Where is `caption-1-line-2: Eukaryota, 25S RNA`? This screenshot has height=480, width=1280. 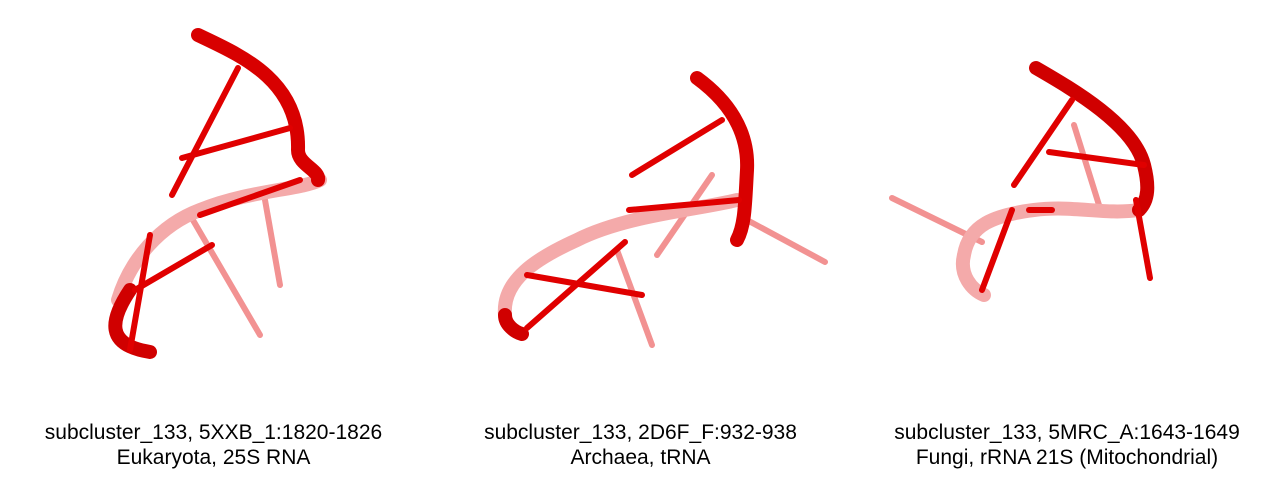 caption-1-line-2: Eukaryota, 25S RNA is located at coordinates (213, 457).